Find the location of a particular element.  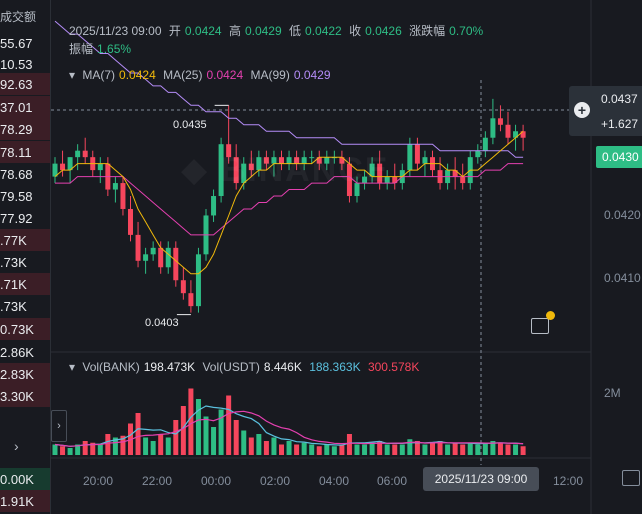

left-value-item: 2.86K is located at coordinates (17, 352).